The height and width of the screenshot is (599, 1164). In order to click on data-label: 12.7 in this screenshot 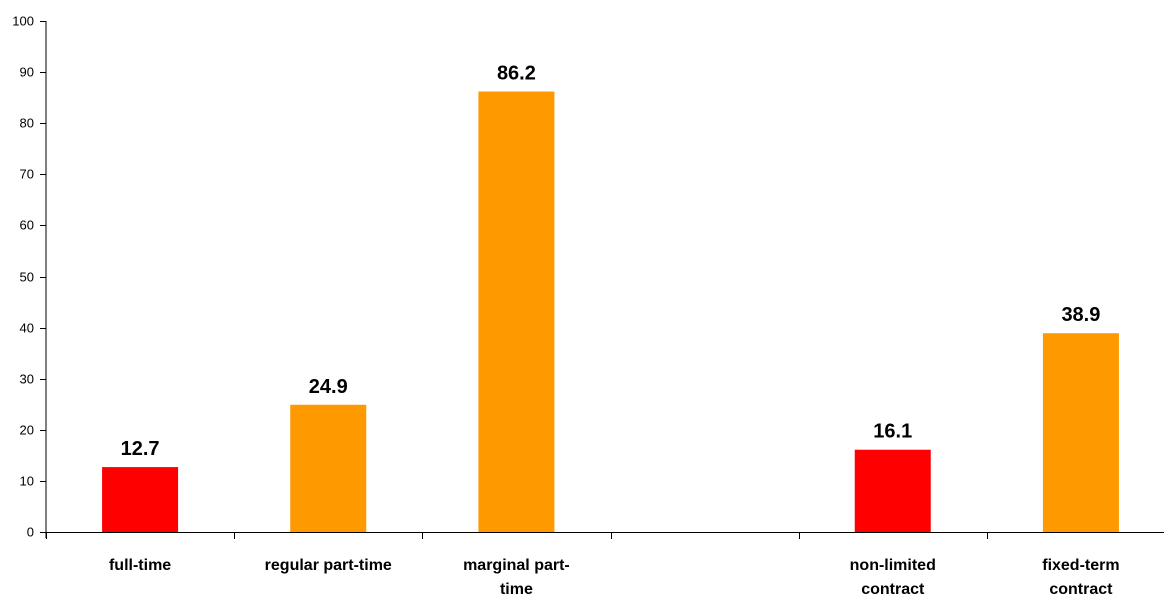, I will do `click(140, 449)`.